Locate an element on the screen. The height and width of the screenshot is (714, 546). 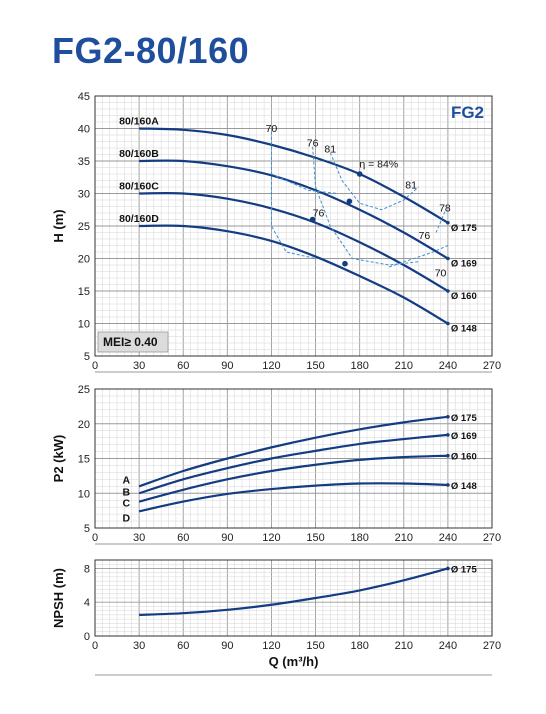
y-tick-label: 4 is located at coordinates (87, 603).